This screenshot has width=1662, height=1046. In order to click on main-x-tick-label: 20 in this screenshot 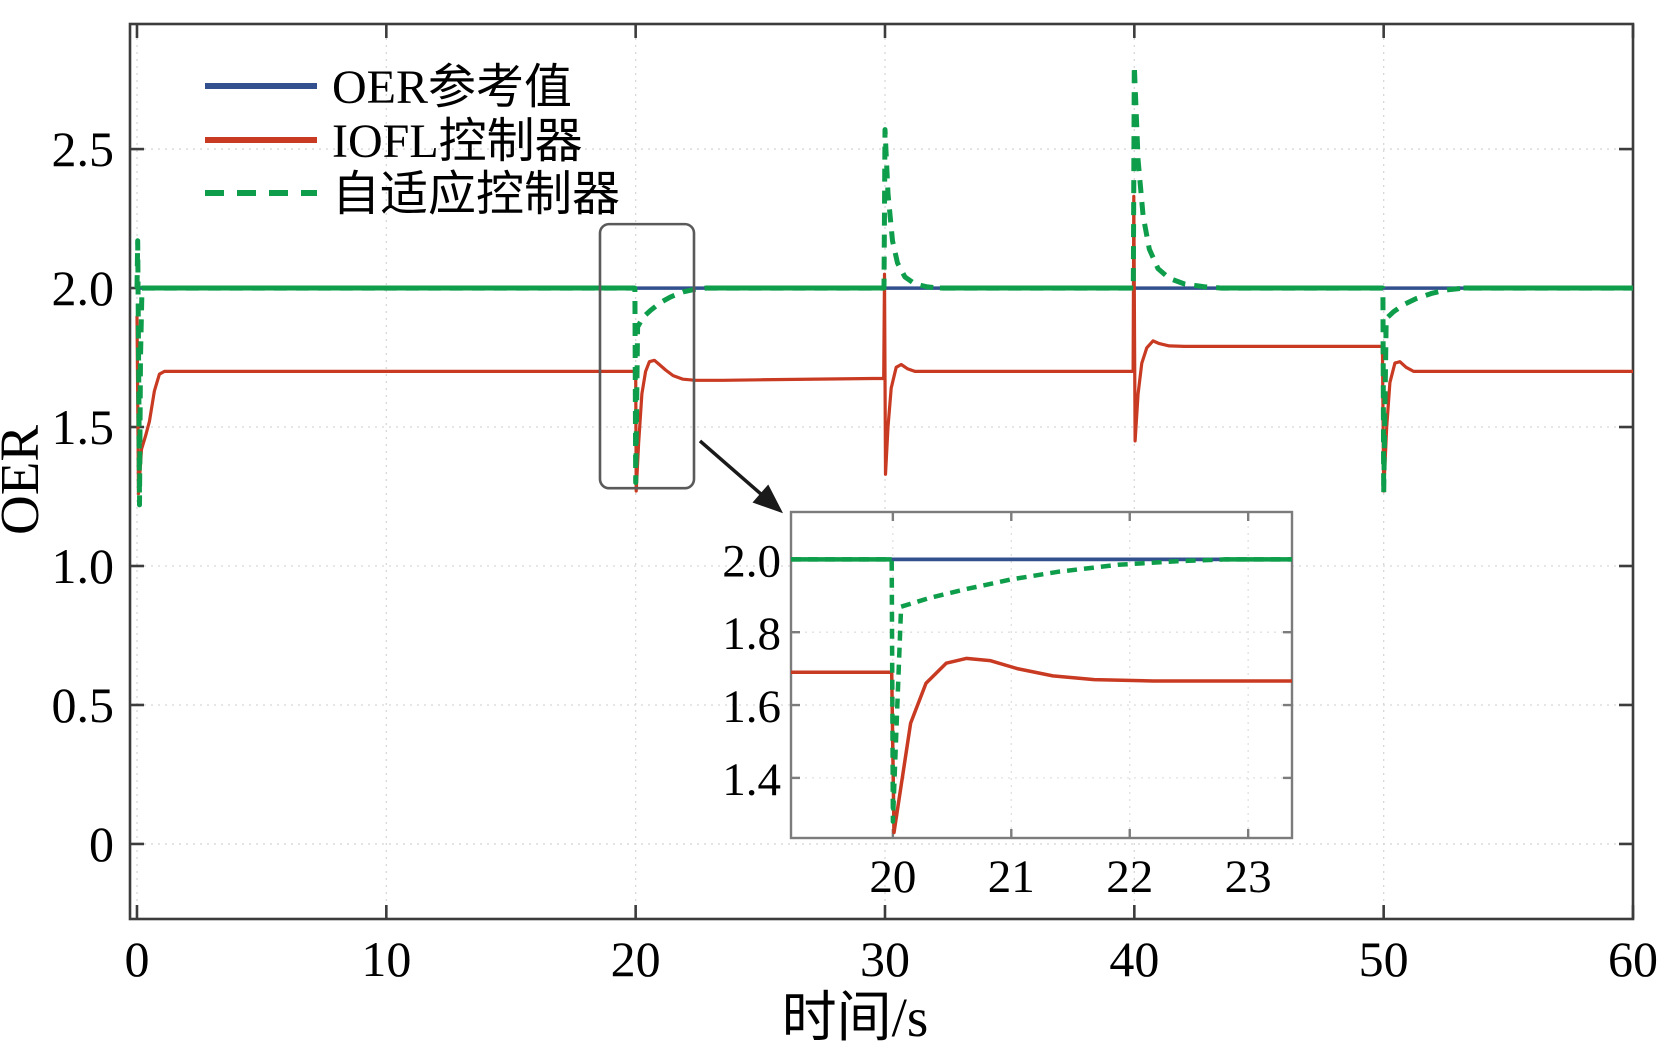, I will do `click(636, 959)`.